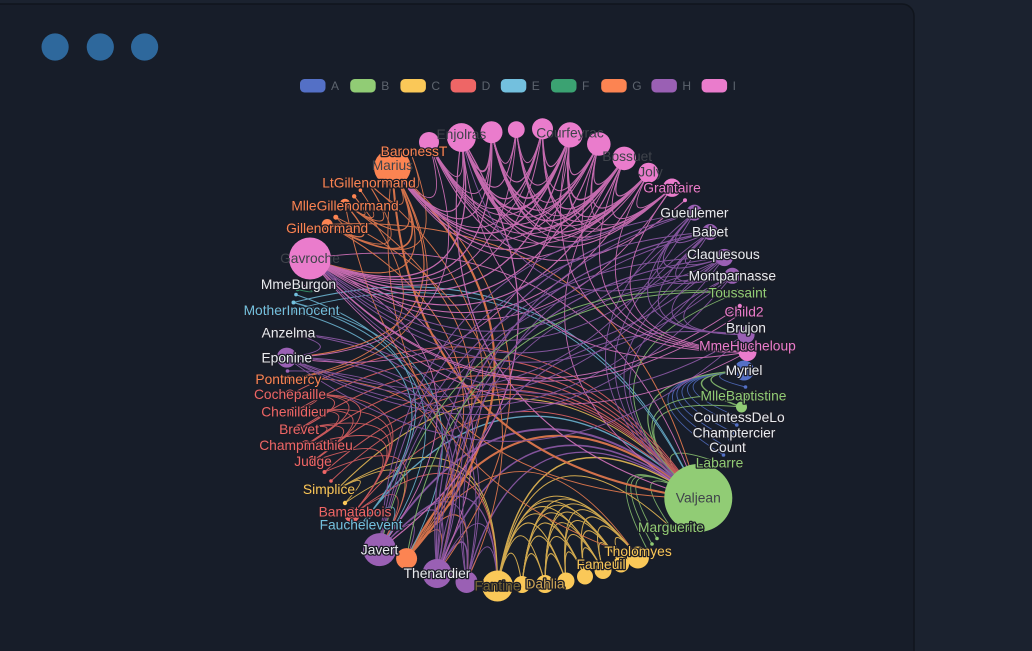  I want to click on svg-text: Thenardier, so click(437, 573).